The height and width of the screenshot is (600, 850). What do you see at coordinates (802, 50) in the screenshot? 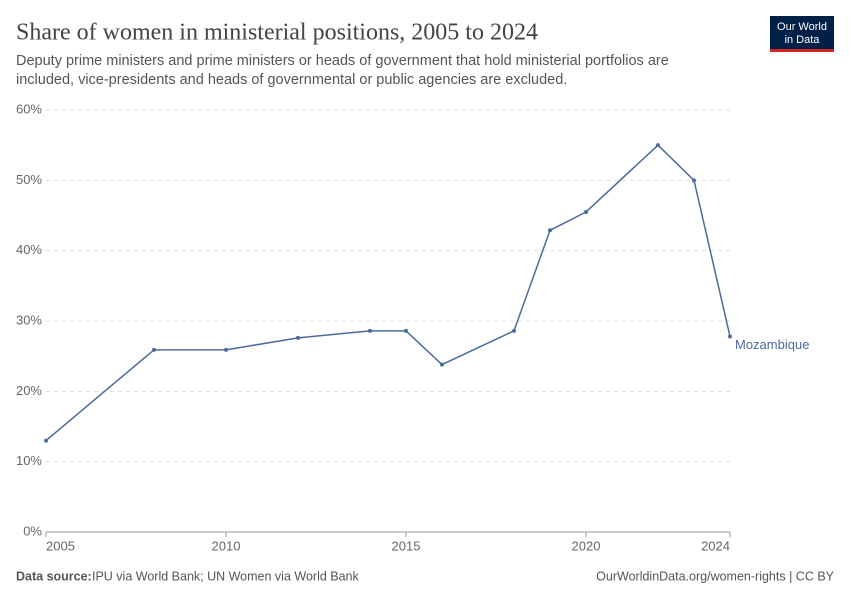
I see `logo-bar` at bounding box center [802, 50].